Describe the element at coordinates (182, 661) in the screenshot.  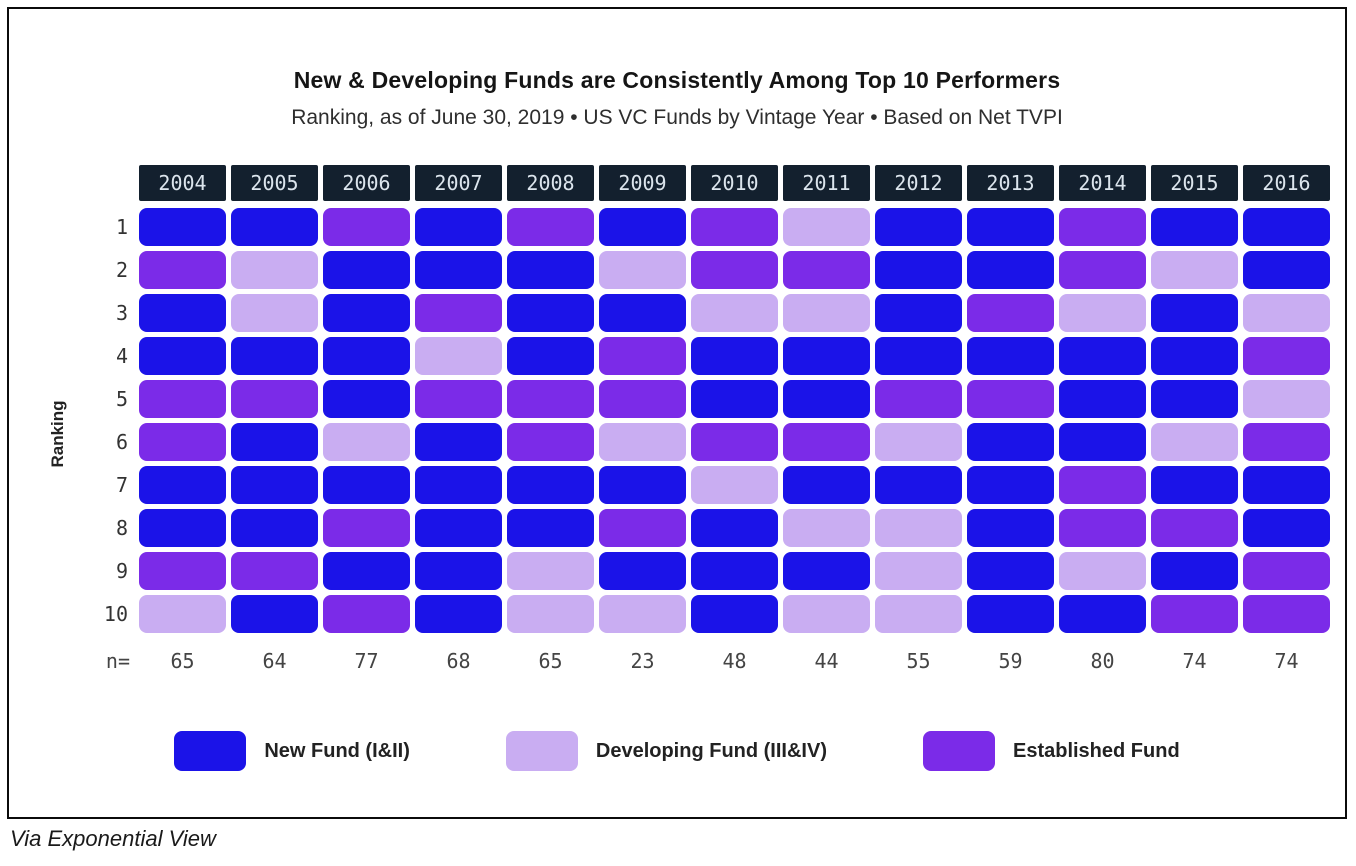
I see `n-value-2004: 65` at that location.